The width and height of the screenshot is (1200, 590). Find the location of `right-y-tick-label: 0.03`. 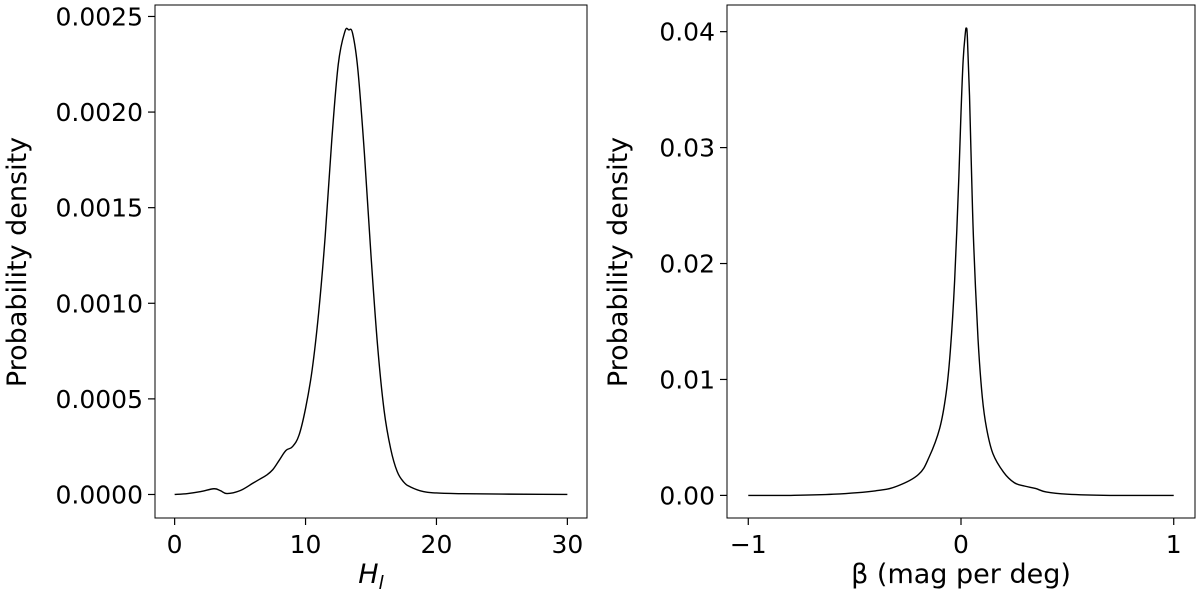

right-y-tick-label: 0.03 is located at coordinates (687, 148).